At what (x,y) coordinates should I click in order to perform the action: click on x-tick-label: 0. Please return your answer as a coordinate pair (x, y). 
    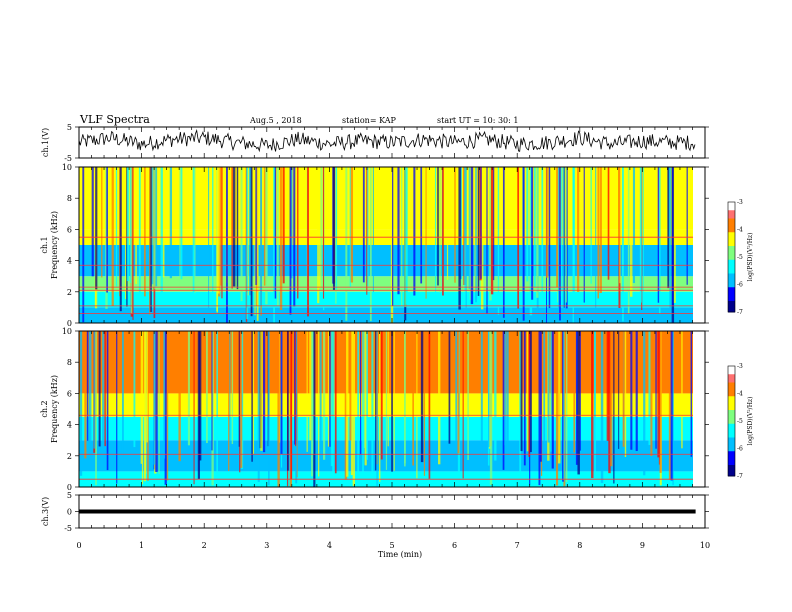
    Looking at the image, I should click on (78, 545).